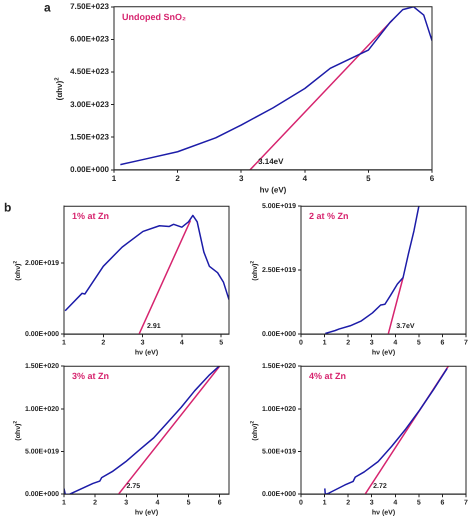 Image resolution: width=474 pixels, height=518 pixels. Describe the element at coordinates (91, 216) in the screenshot. I see `text: 1% at Zn` at that location.